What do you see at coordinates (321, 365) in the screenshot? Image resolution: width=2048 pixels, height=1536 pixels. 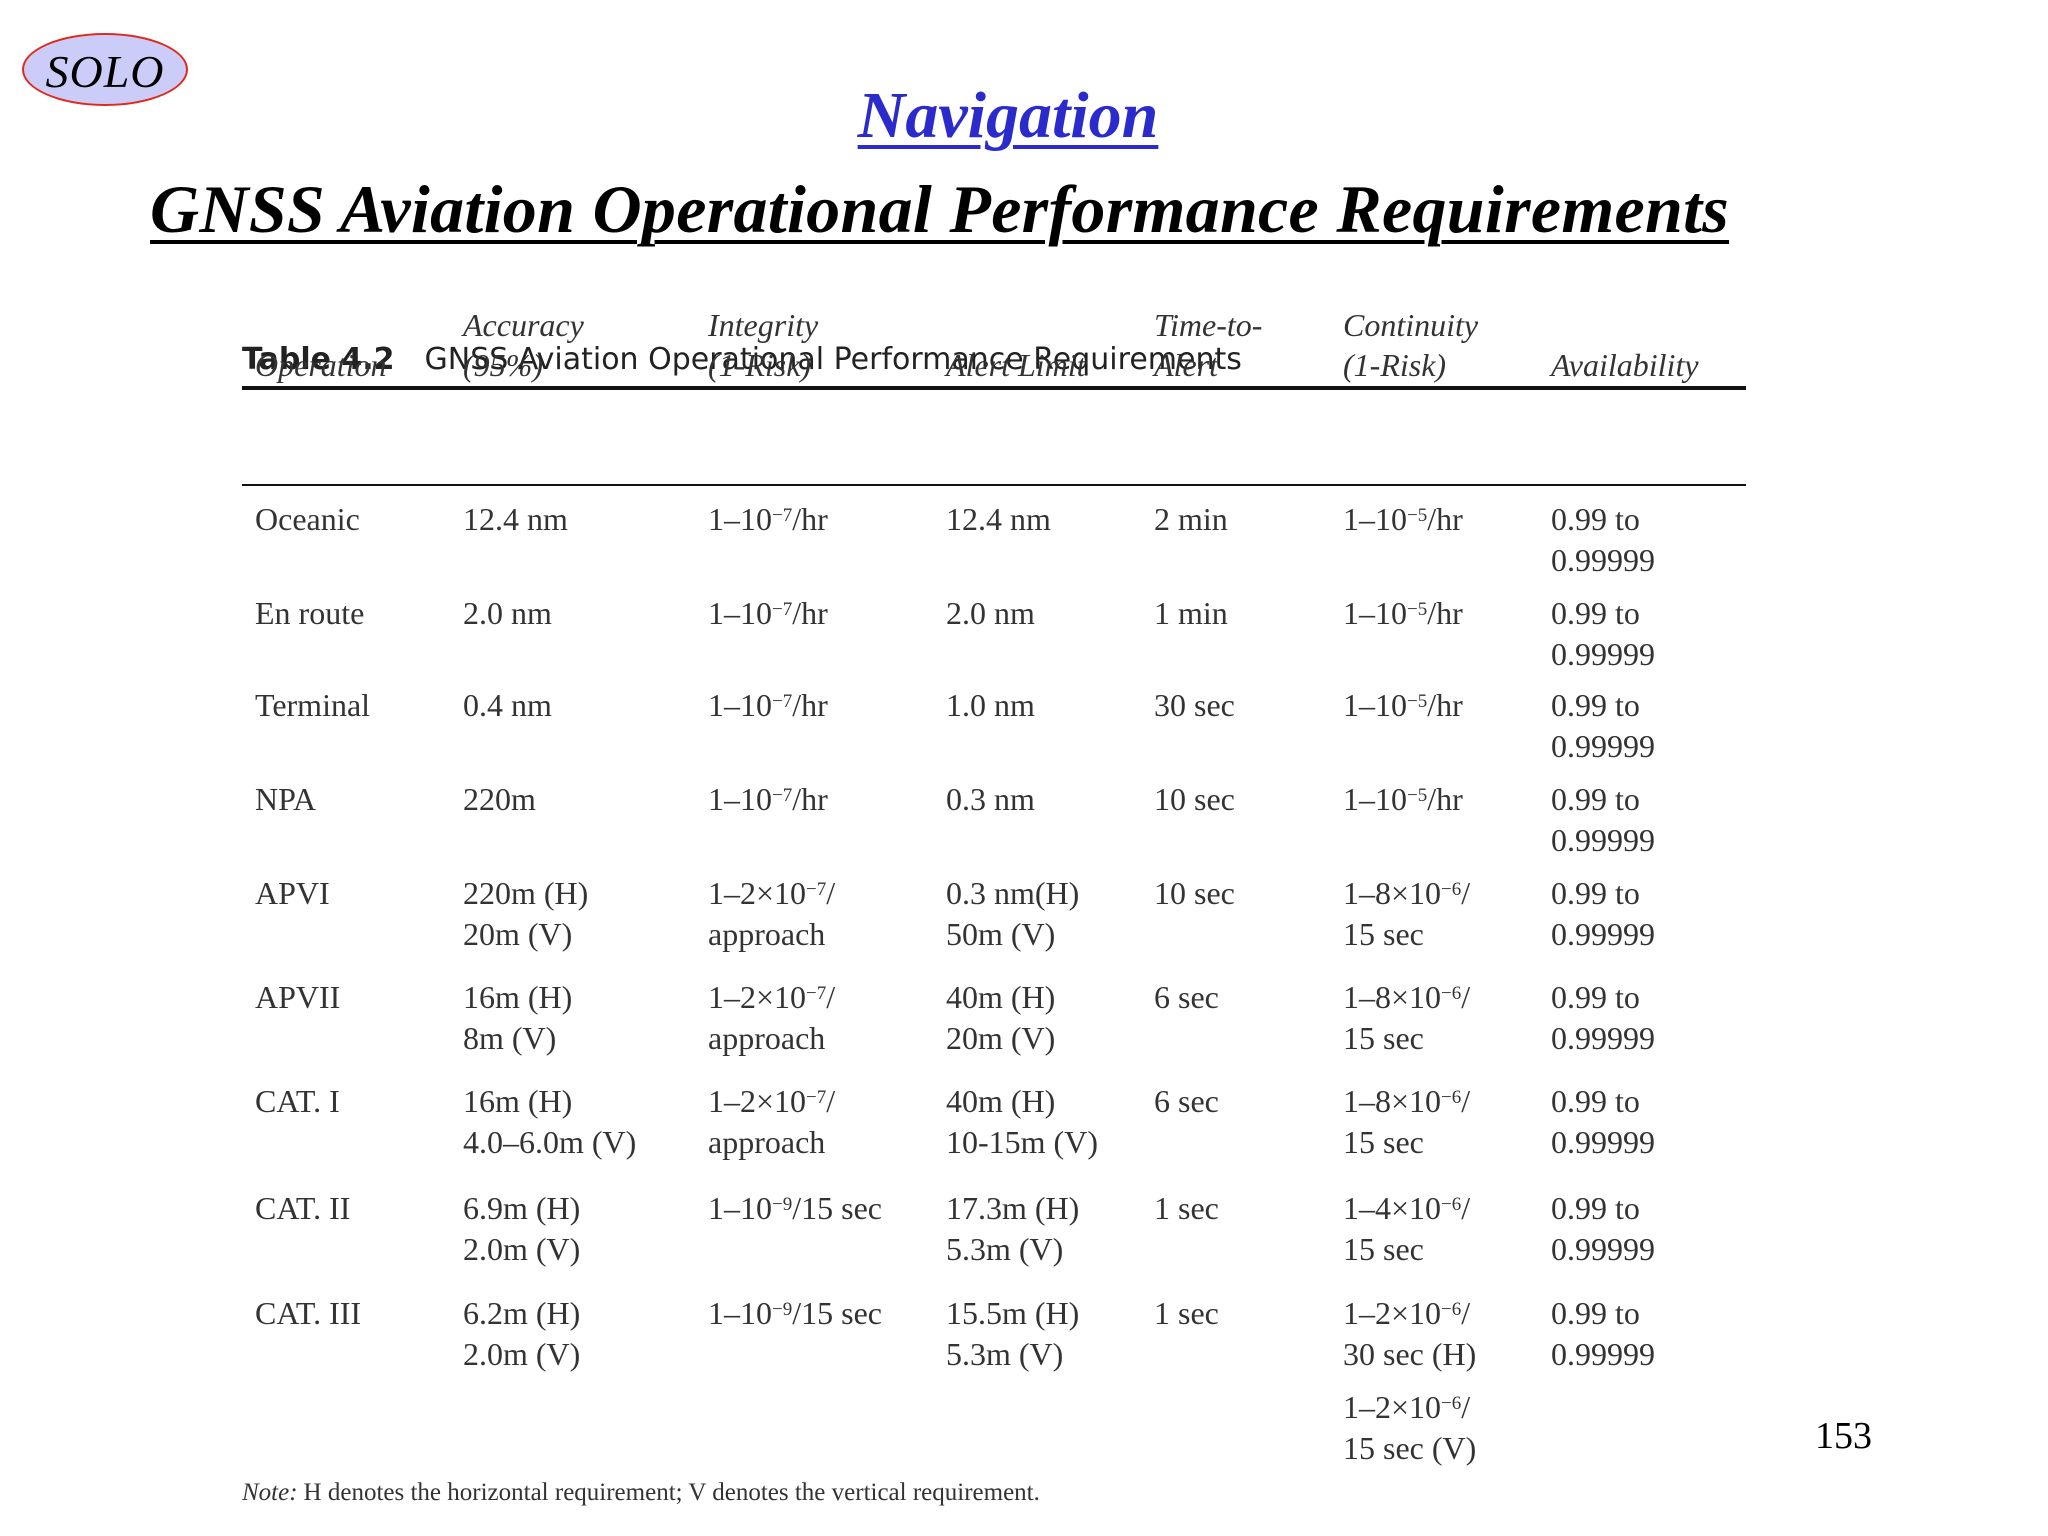 I see `column-header-operation: Operation` at bounding box center [321, 365].